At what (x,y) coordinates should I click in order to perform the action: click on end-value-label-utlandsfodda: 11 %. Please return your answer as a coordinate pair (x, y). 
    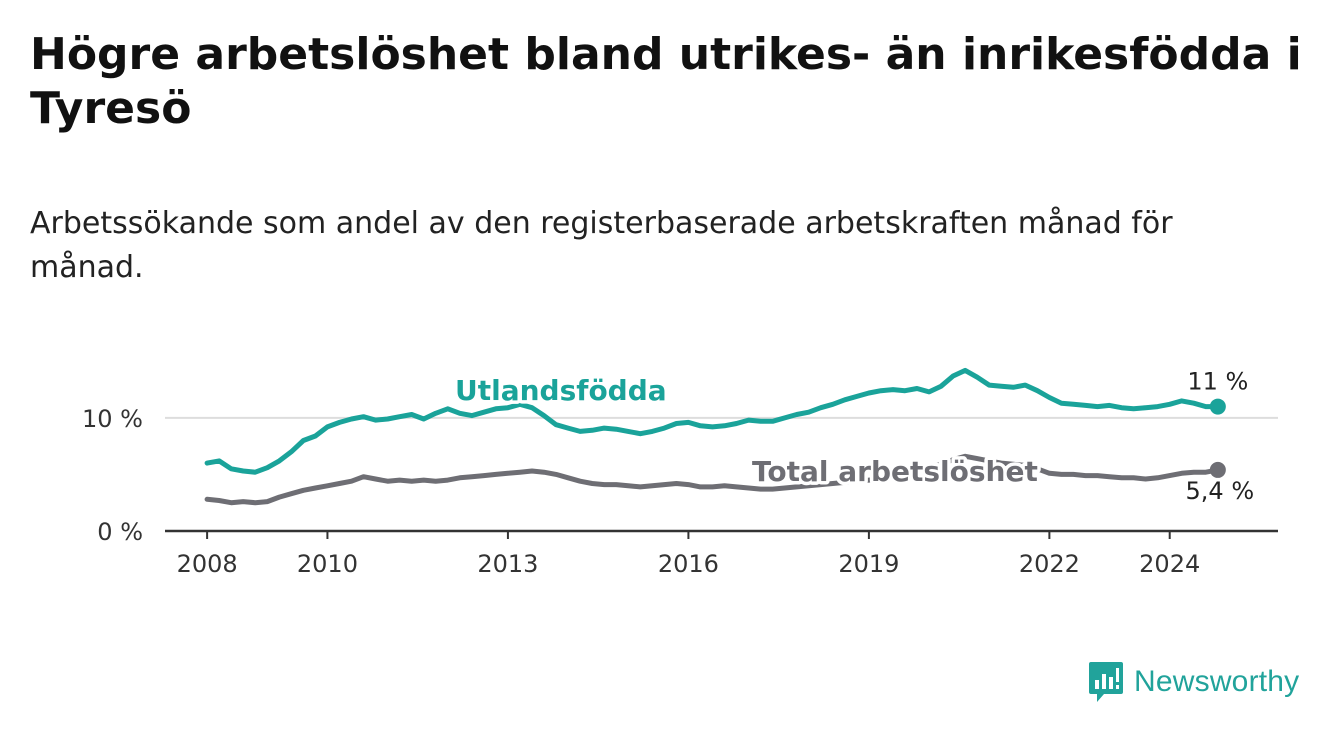
    Looking at the image, I should click on (1217, 382).